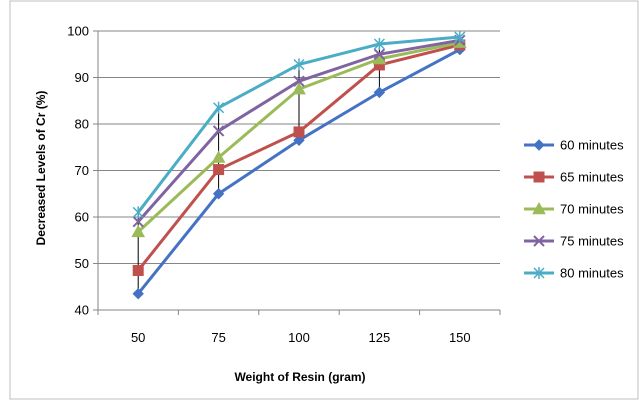 This screenshot has height=405, width=639. I want to click on legend-label: 75 minutes, so click(592, 241).